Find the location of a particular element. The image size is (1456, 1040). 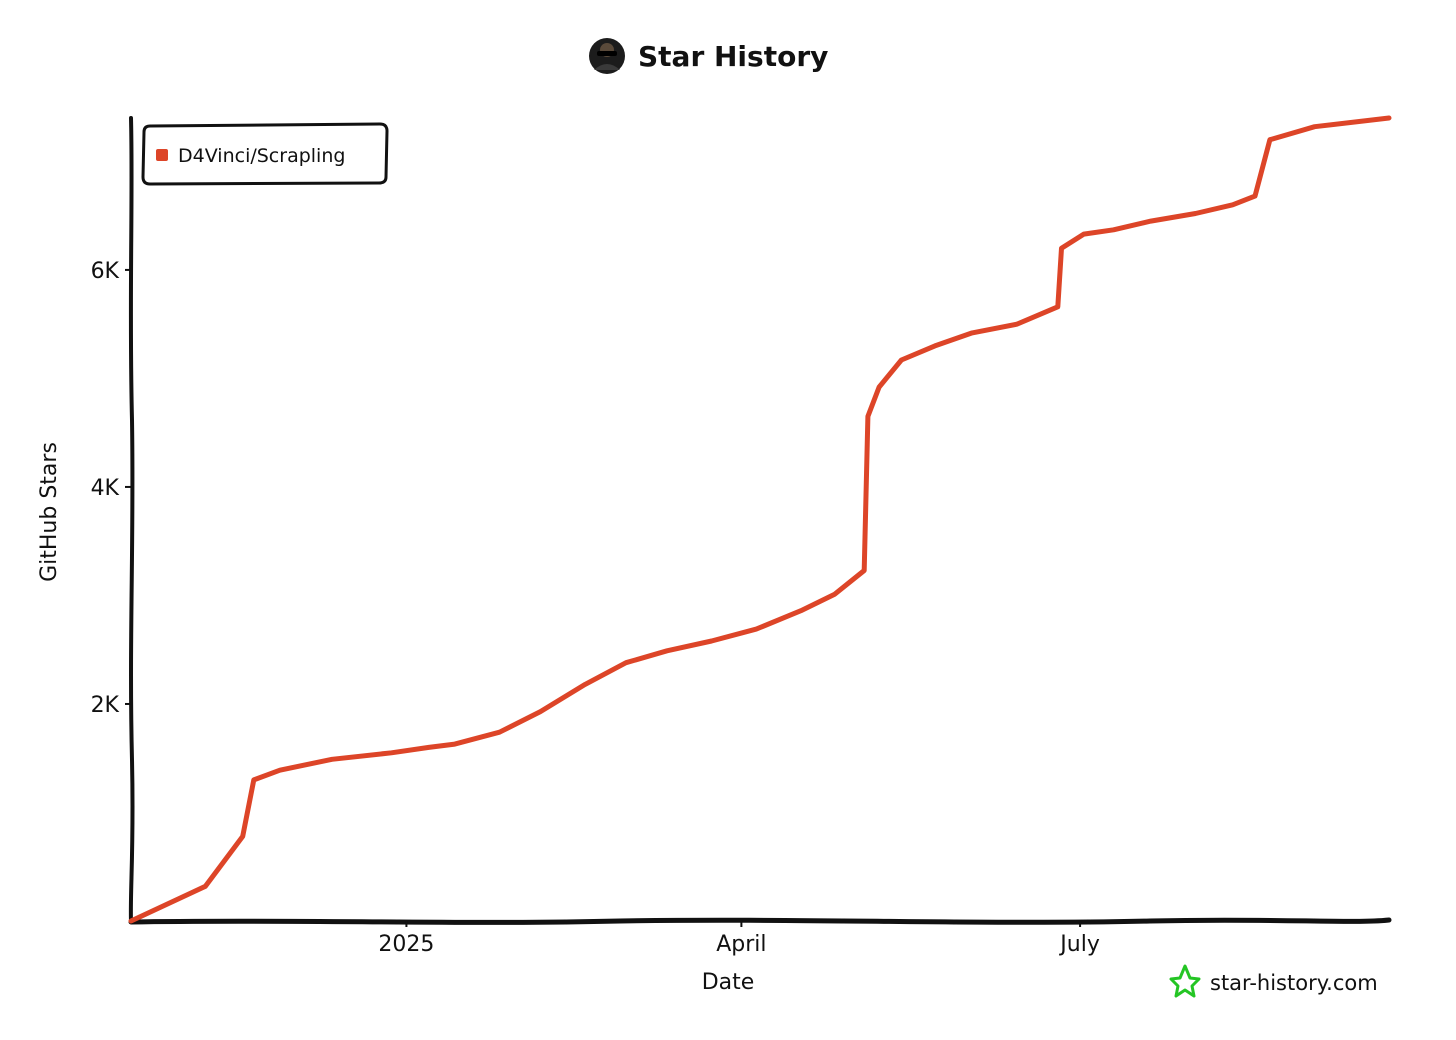

x-axis-ticks: 2025 April July is located at coordinates (739, 939).